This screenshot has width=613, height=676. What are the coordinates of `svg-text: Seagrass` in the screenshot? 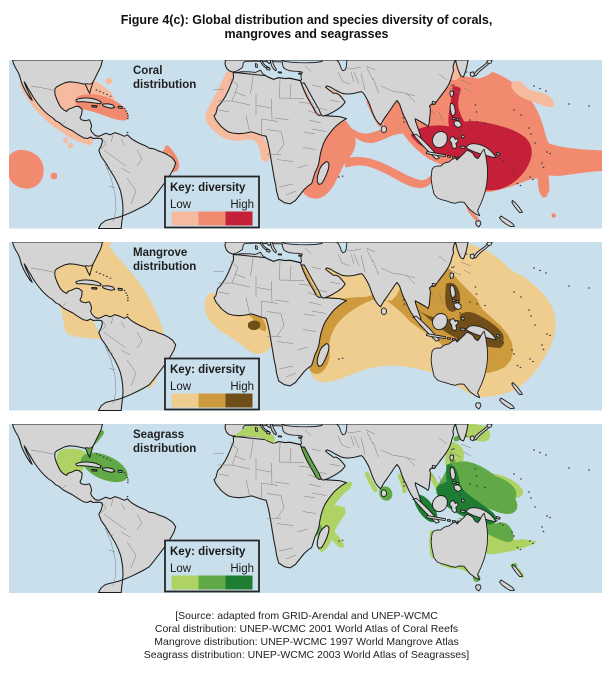 It's located at (158, 435).